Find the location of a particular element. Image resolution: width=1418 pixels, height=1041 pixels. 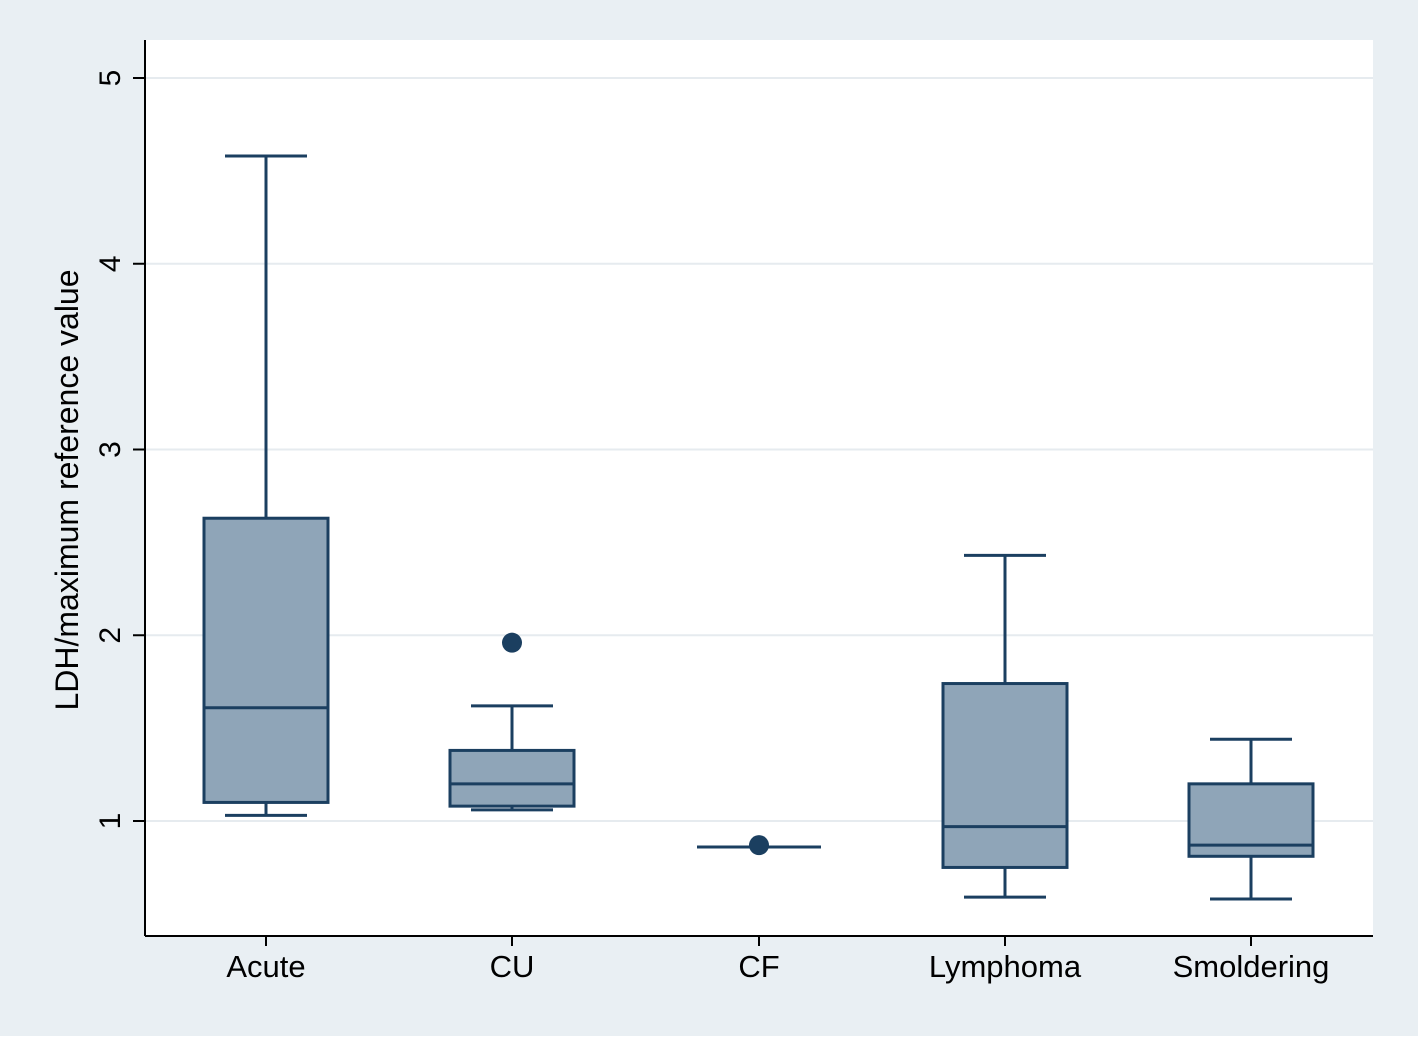

x-axis: Acute CU CF Lymphoma Smoldering is located at coordinates (759, 959).